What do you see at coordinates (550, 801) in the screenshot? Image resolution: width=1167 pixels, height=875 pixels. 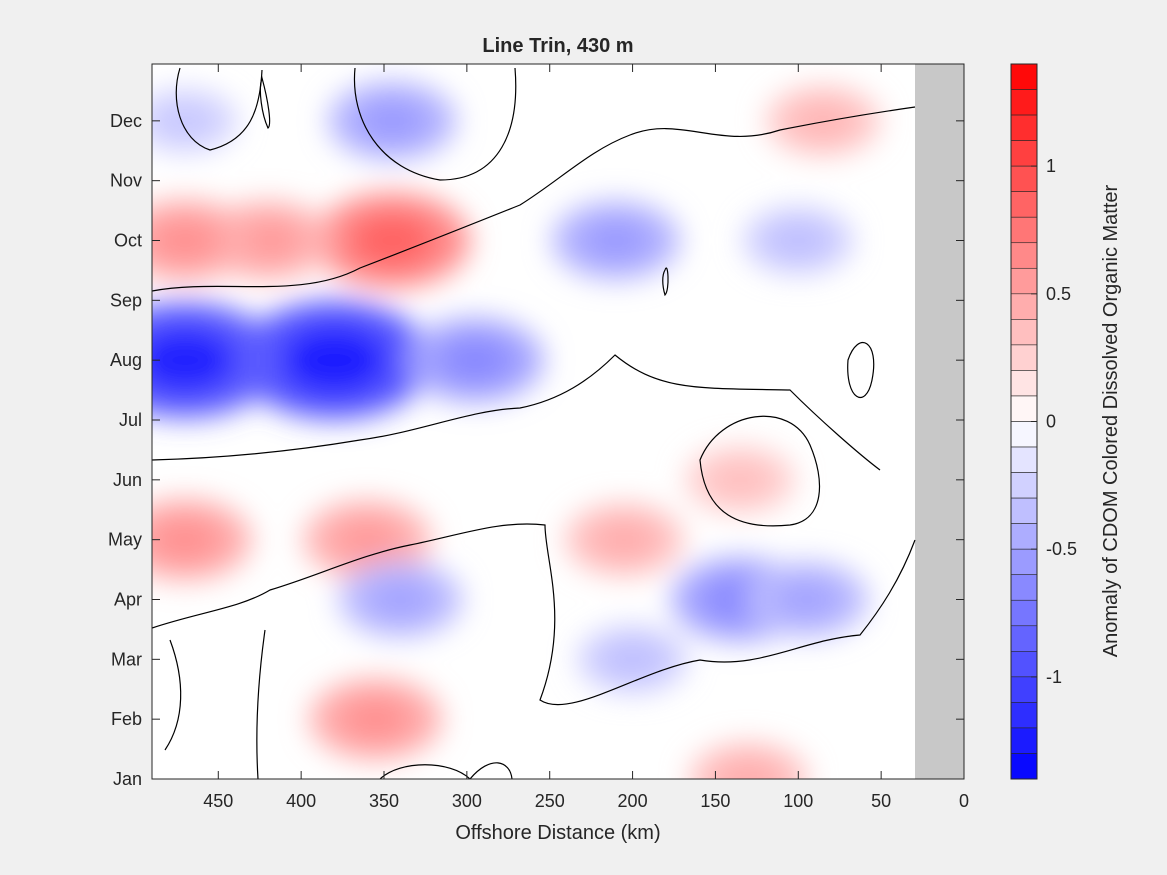 I see `x-tick-label: 250` at bounding box center [550, 801].